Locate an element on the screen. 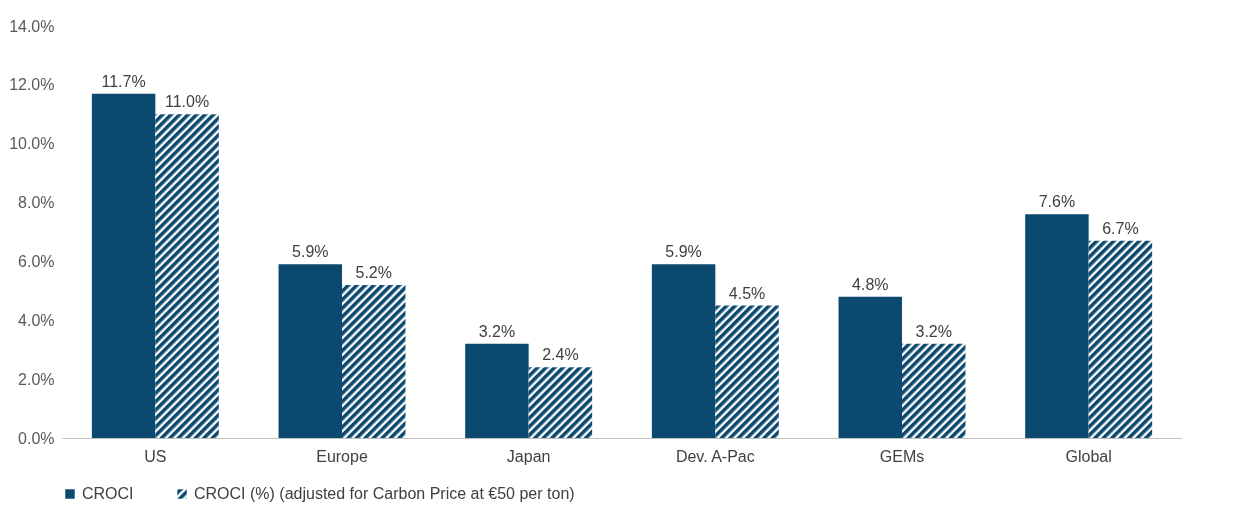 The height and width of the screenshot is (523, 1233). x-tick-label: GEMs is located at coordinates (902, 456).